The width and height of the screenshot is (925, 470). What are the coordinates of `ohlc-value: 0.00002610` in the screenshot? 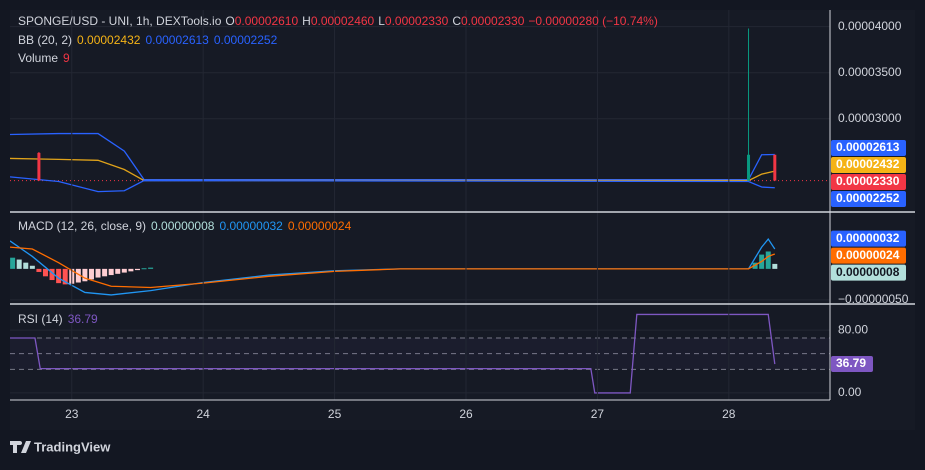 It's located at (267, 21).